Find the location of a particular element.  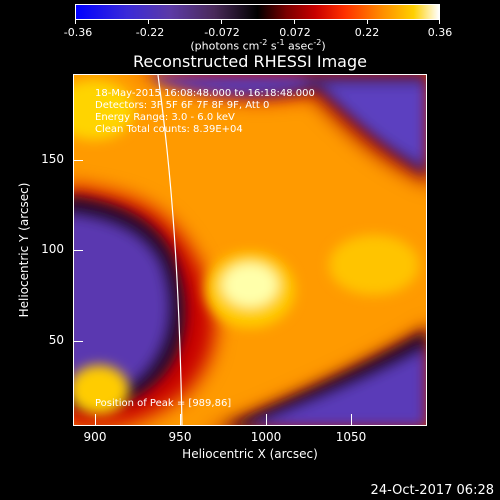

y-axis-title: Heliocentric Y (arcsec) is located at coordinates (24, 250).